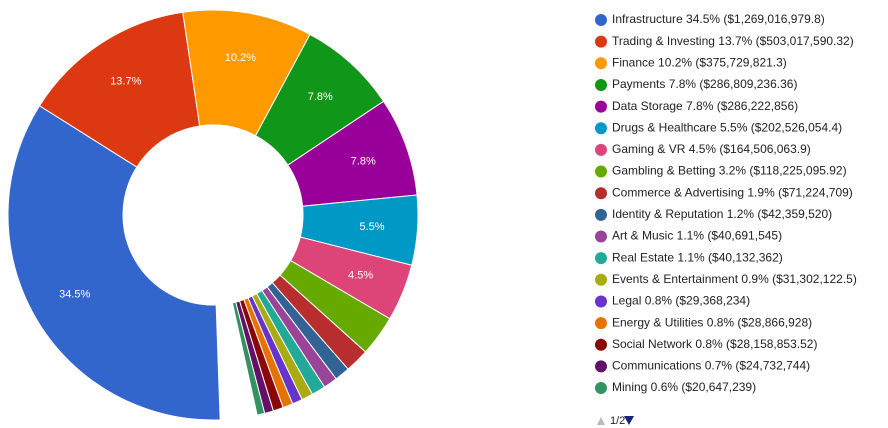 The height and width of the screenshot is (428, 888). I want to click on legend-label: Real Estate 1.1% ($40,132,362), so click(697, 257).